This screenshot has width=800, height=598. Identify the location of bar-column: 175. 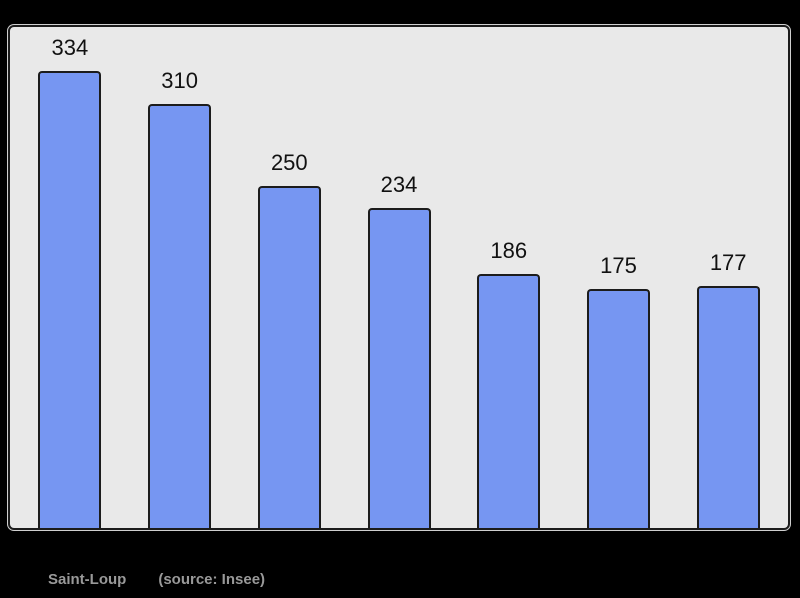
(619, 277).